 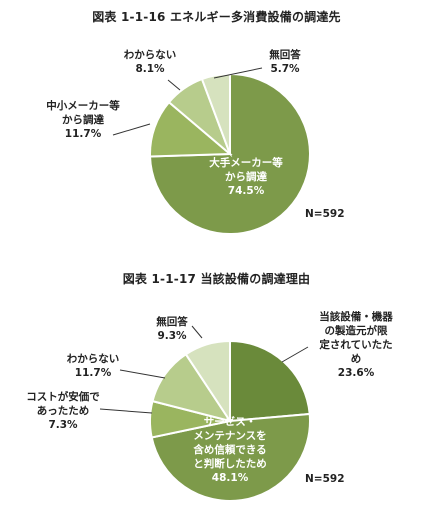 I want to click on slice-label-4: わからない 11.7%, so click(x=93, y=366).